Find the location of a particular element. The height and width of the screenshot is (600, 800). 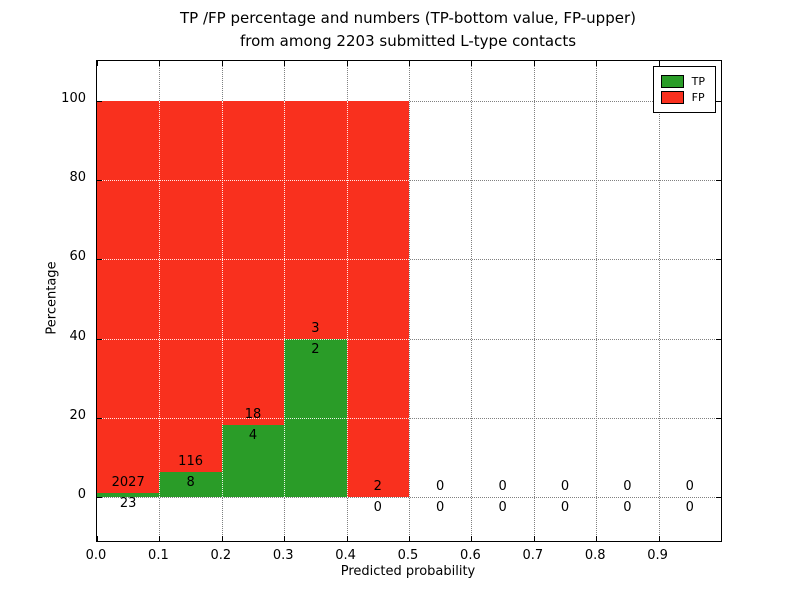

x-tick-label: 0.3 is located at coordinates (283, 555).